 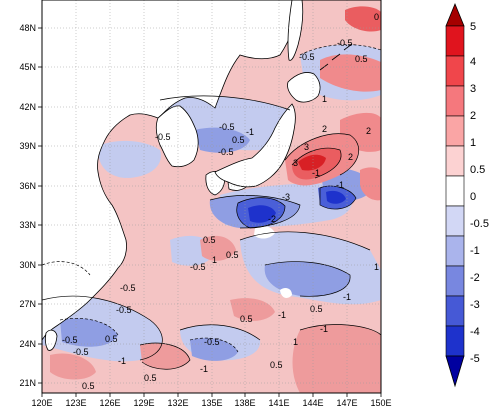 What do you see at coordinates (376, 17) in the screenshot?
I see `contour-label: 0` at bounding box center [376, 17].